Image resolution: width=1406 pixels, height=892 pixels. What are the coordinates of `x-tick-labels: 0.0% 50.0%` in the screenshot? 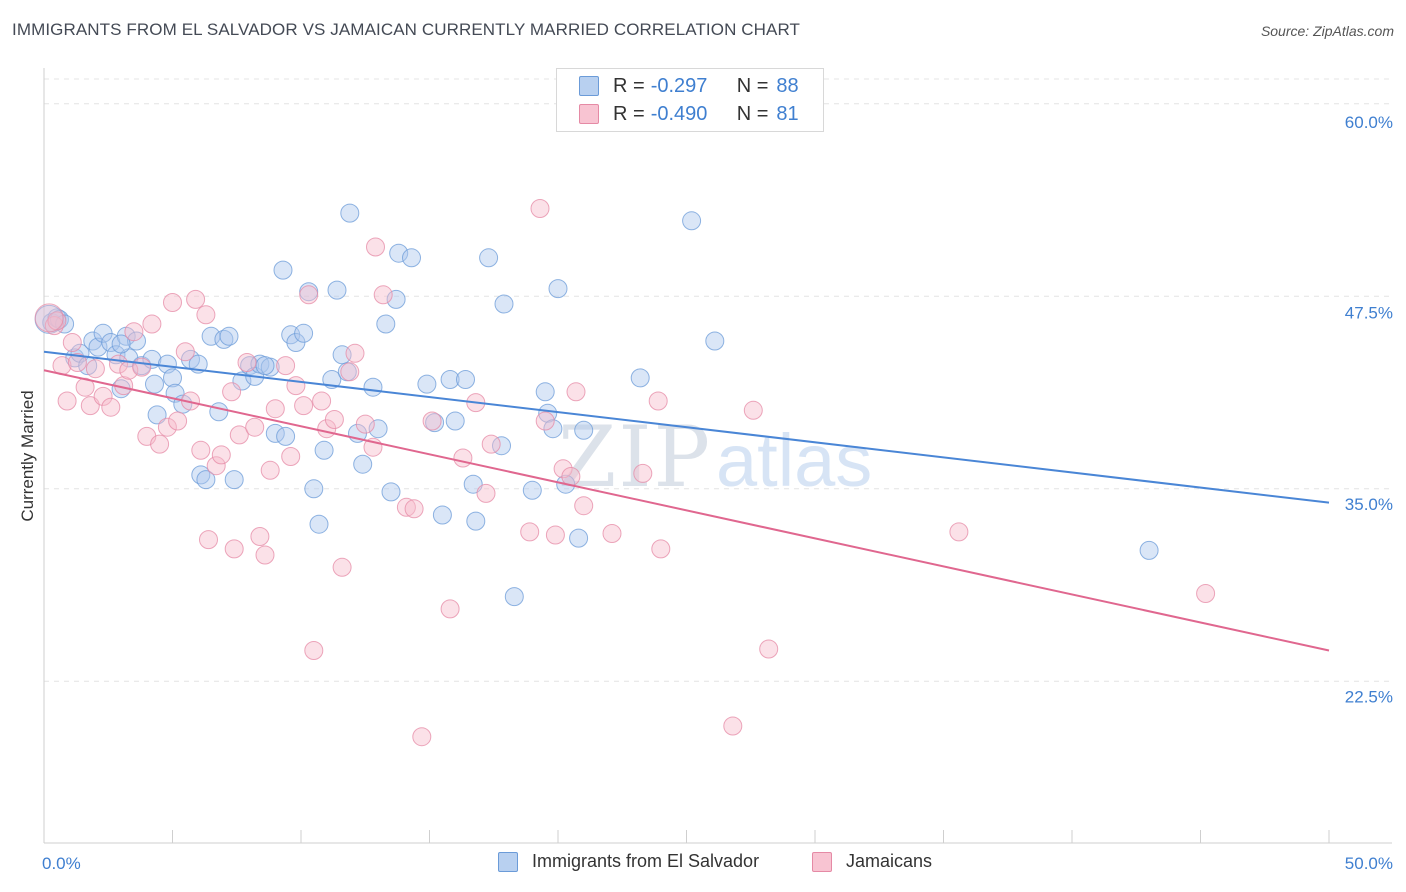 It's located at (717, 863).